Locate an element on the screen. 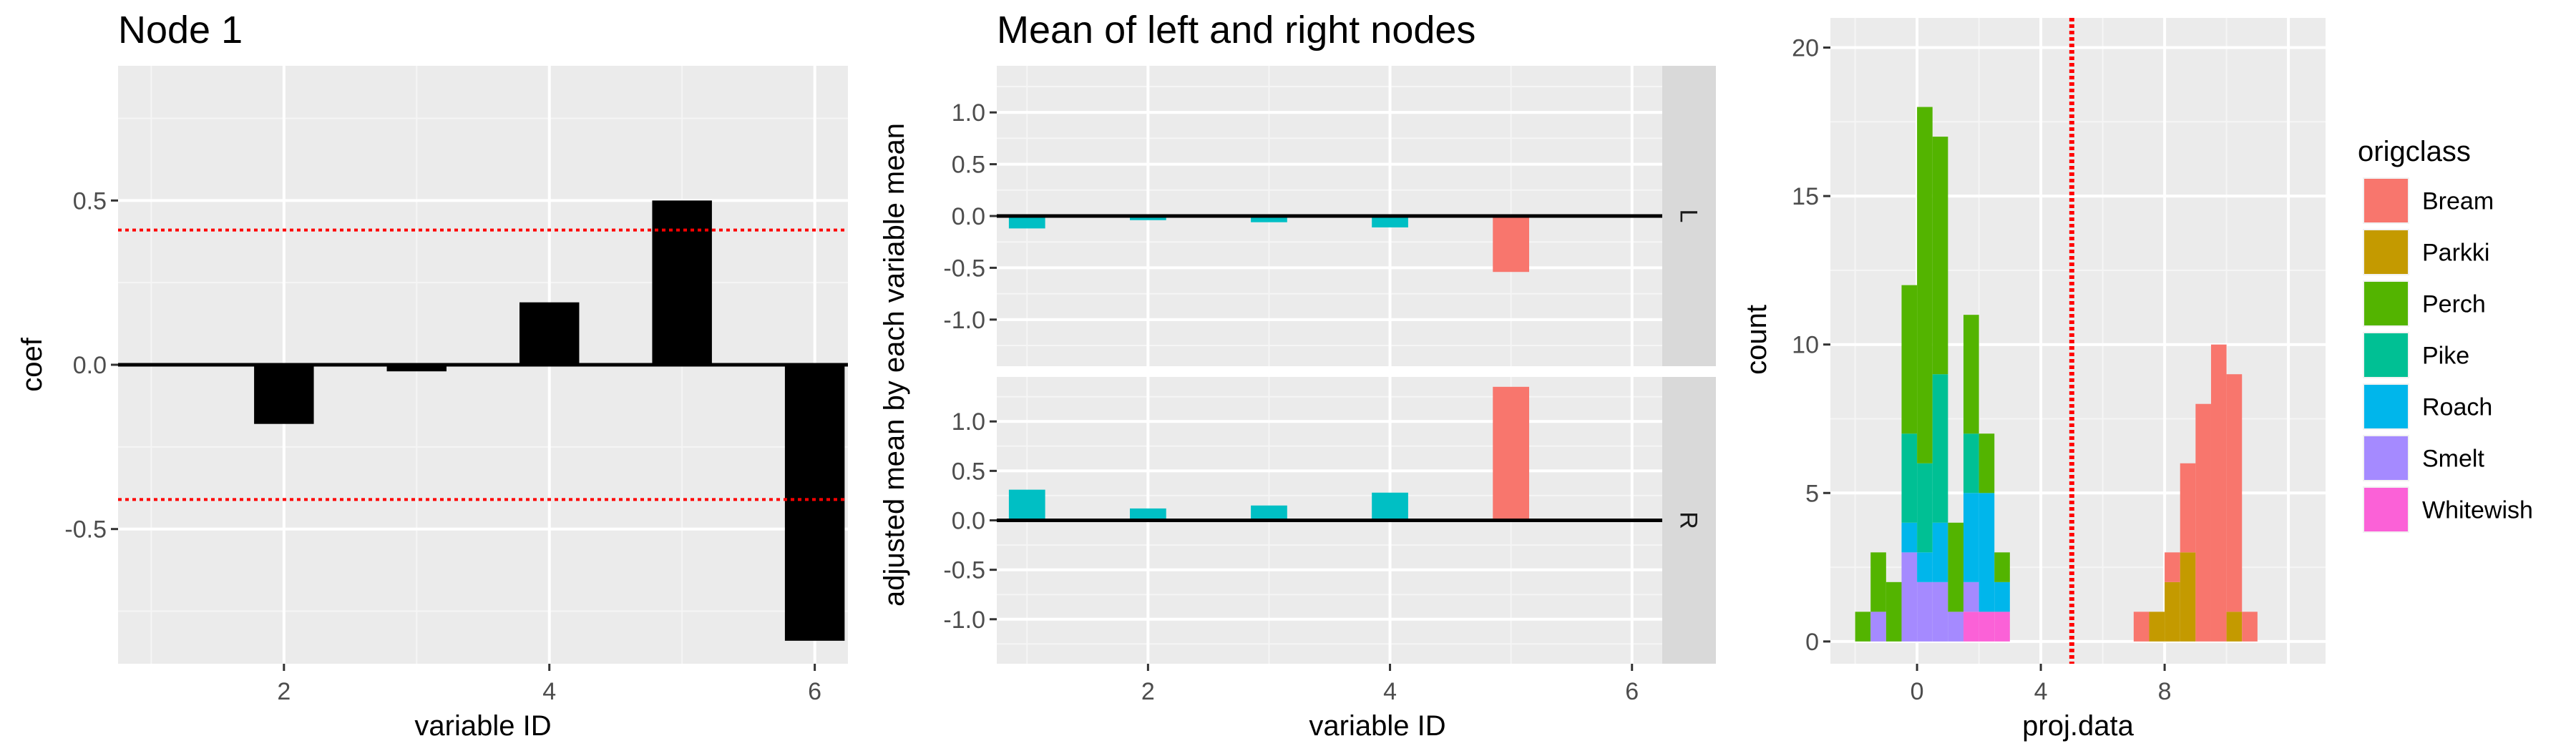  facet-y-tick-label: -0.5 is located at coordinates (964, 570).